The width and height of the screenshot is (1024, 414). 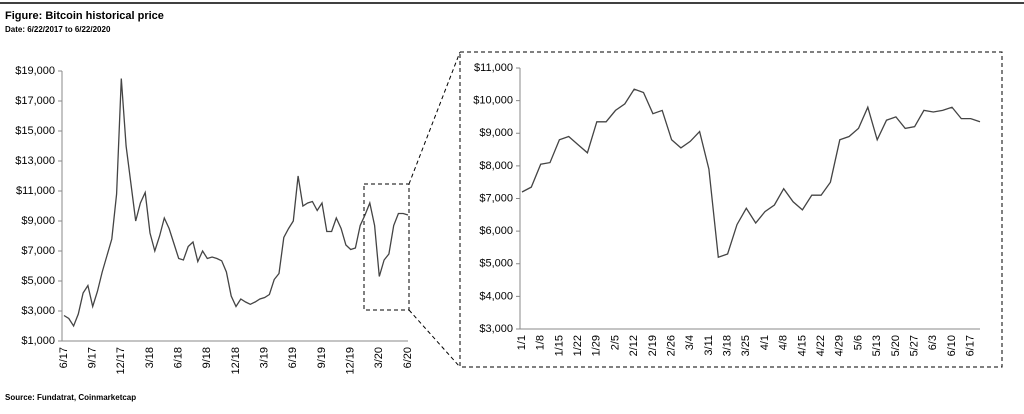 What do you see at coordinates (896, 345) in the screenshot?
I see `x-tick-label: 5/20` at bounding box center [896, 345].